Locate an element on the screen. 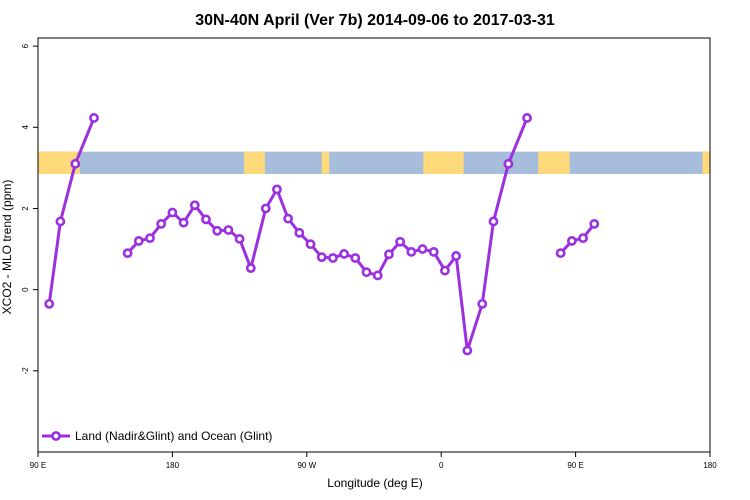  x-axis: 90 E 180 90 W 0 90 E 180 is located at coordinates (373, 461).